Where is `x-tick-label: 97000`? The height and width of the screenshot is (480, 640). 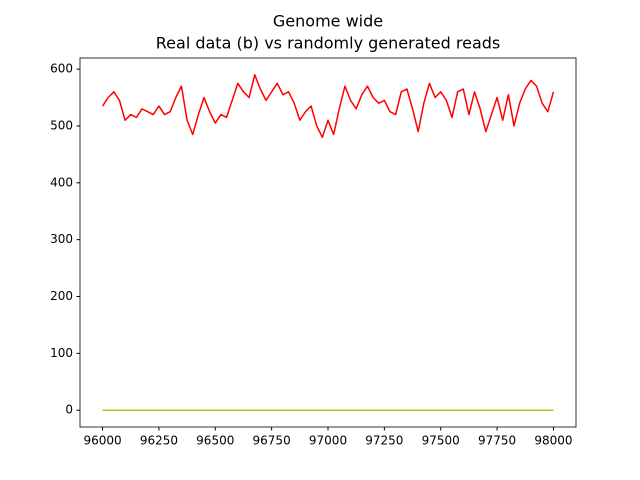 x-tick-label: 97000 is located at coordinates (328, 441).